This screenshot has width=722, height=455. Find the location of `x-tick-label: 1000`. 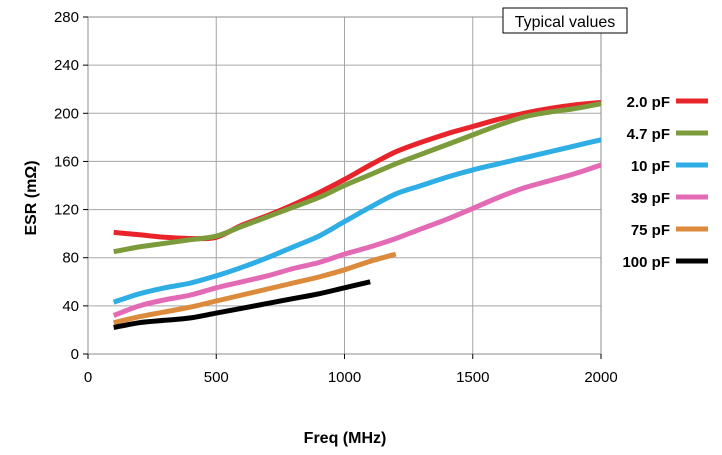

x-tick-label: 1000 is located at coordinates (344, 377).